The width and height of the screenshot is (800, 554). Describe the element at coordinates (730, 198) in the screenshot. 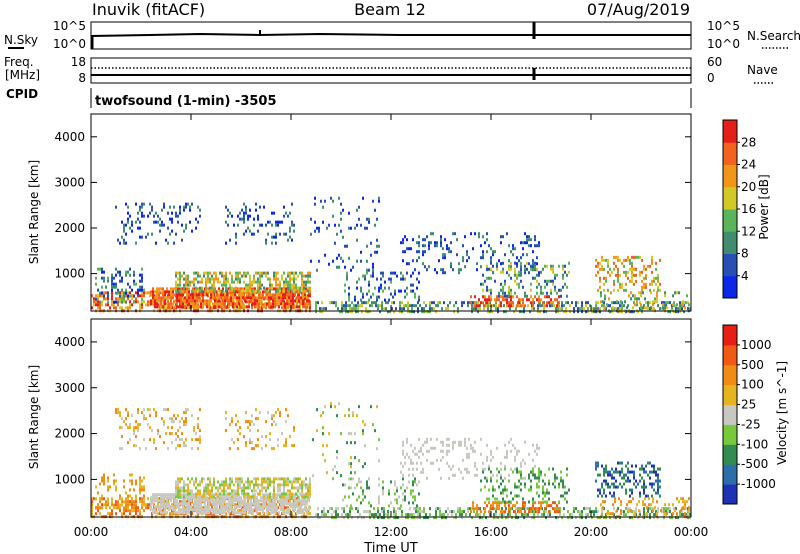

I see `power-colorbar-segment` at that location.